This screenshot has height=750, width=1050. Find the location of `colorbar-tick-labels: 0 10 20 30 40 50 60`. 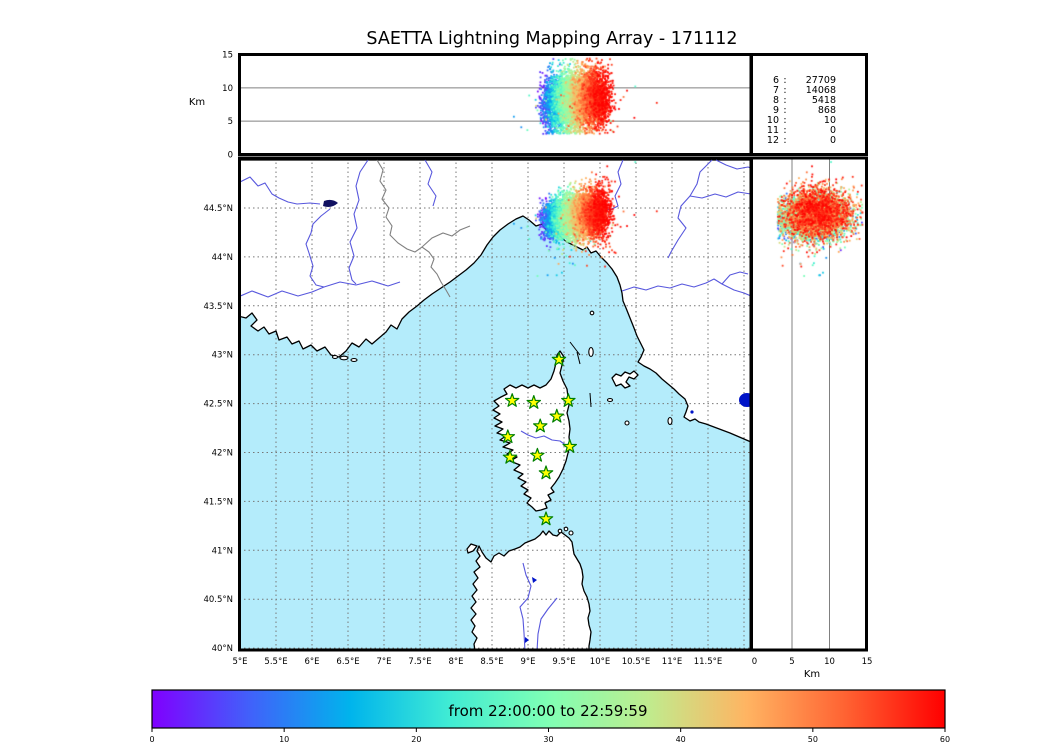

colorbar-tick-labels: 0 10 20 30 40 50 60 is located at coordinates (549, 736).